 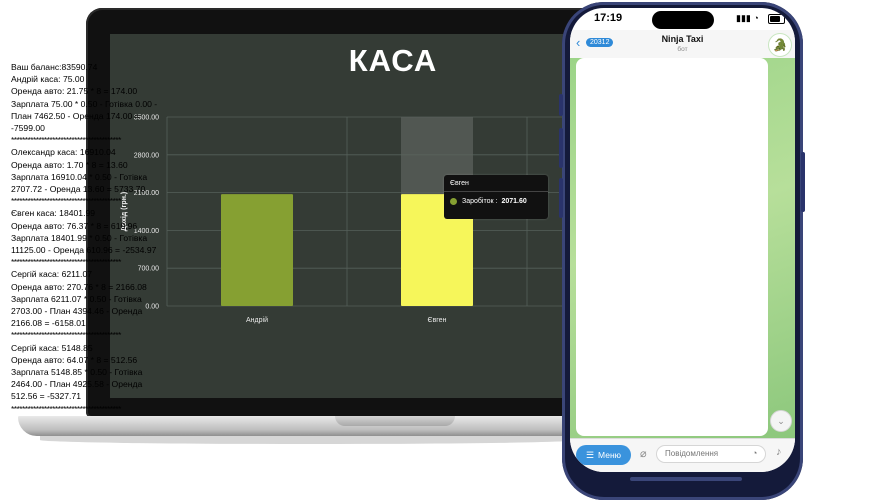 What do you see at coordinates (69, 164) in the screenshot?
I see `message-line: Оренда авто: 1.70 * 8 = 13.60` at bounding box center [69, 164].